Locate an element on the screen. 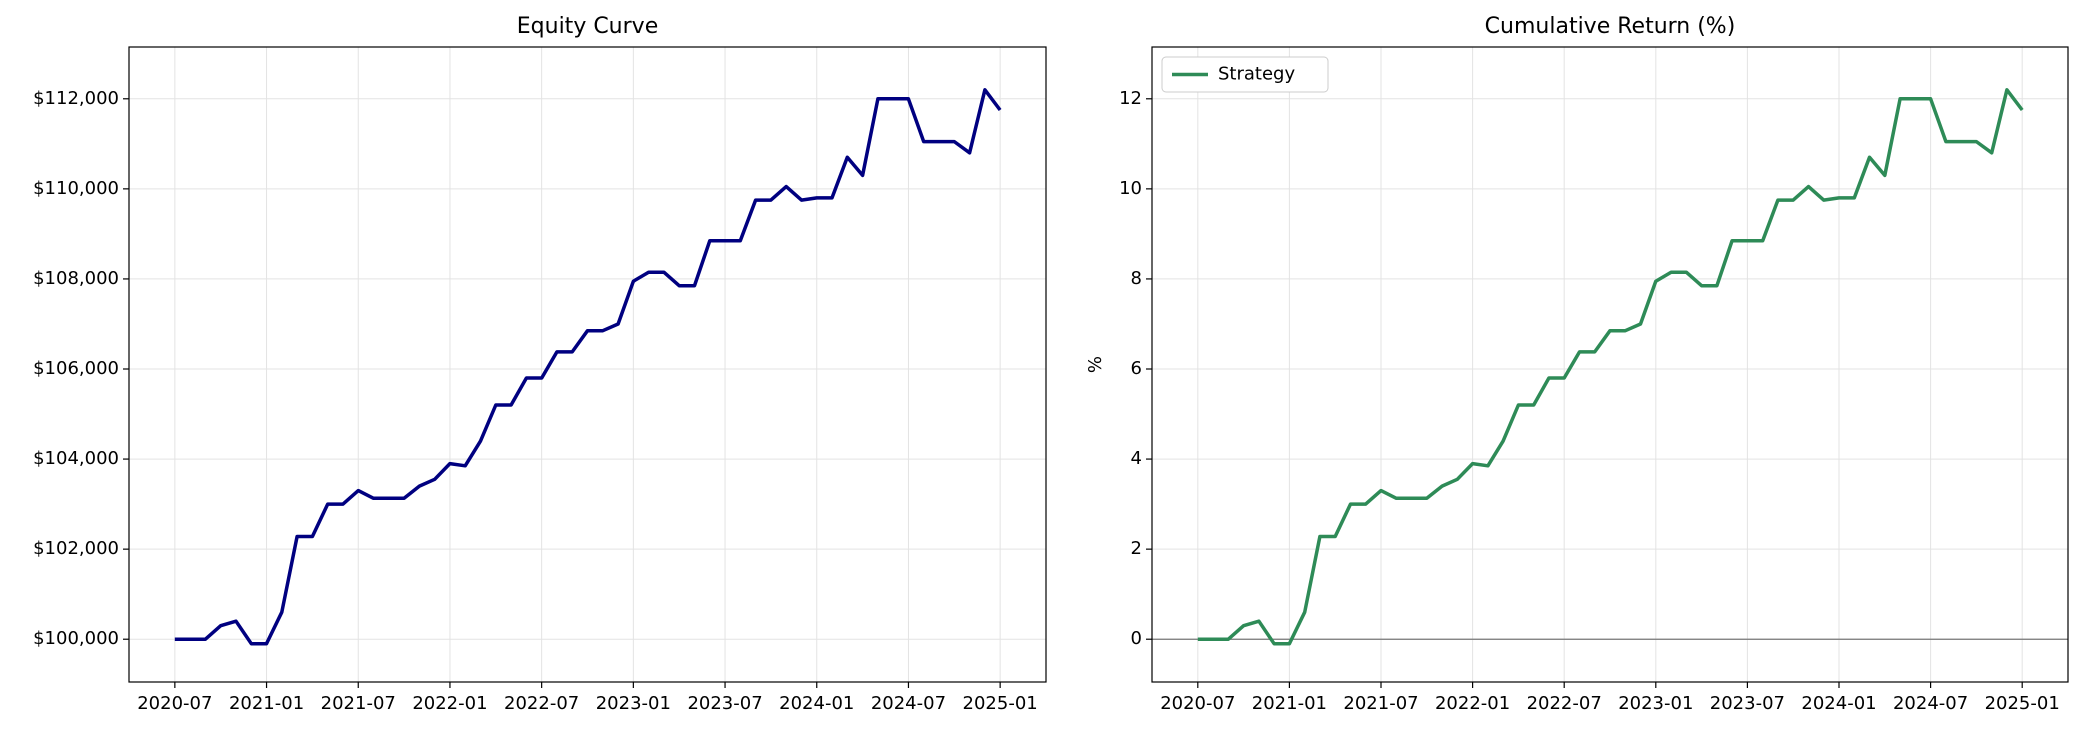 This screenshot has height=732, width=2078. y-tick-label: 0 is located at coordinates (1136, 638).